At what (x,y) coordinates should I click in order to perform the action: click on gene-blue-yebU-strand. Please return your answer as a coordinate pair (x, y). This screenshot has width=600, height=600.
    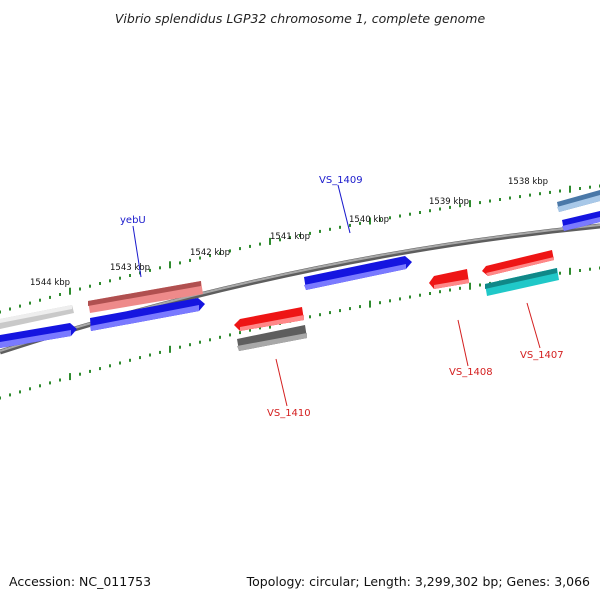
    Looking at the image, I should click on (147, 314).